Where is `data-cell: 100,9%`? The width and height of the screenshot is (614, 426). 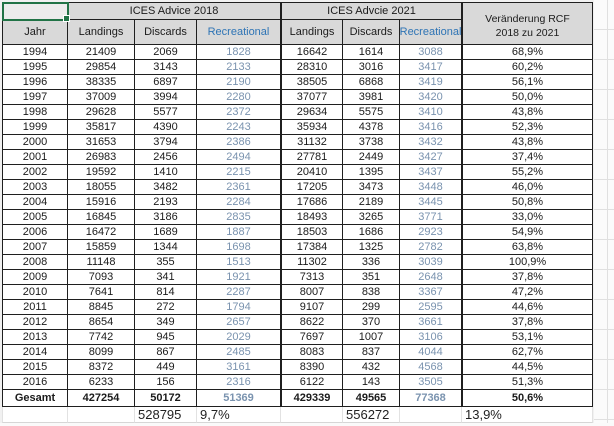 data-cell: 100,9% is located at coordinates (527, 262).